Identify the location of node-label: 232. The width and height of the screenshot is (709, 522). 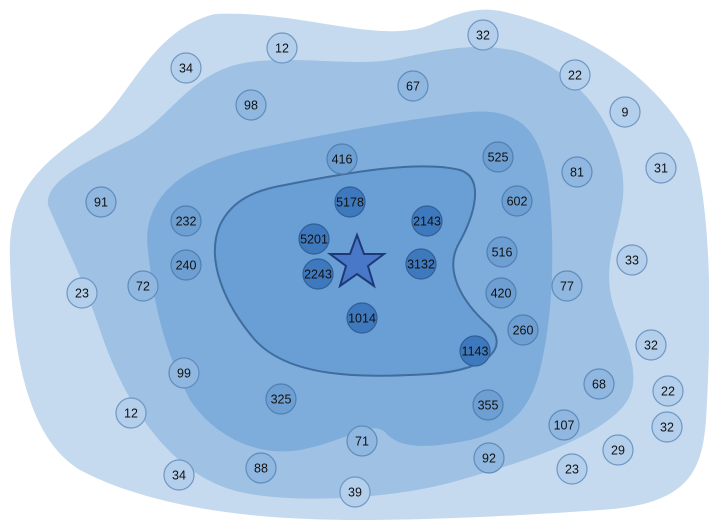
(186, 222).